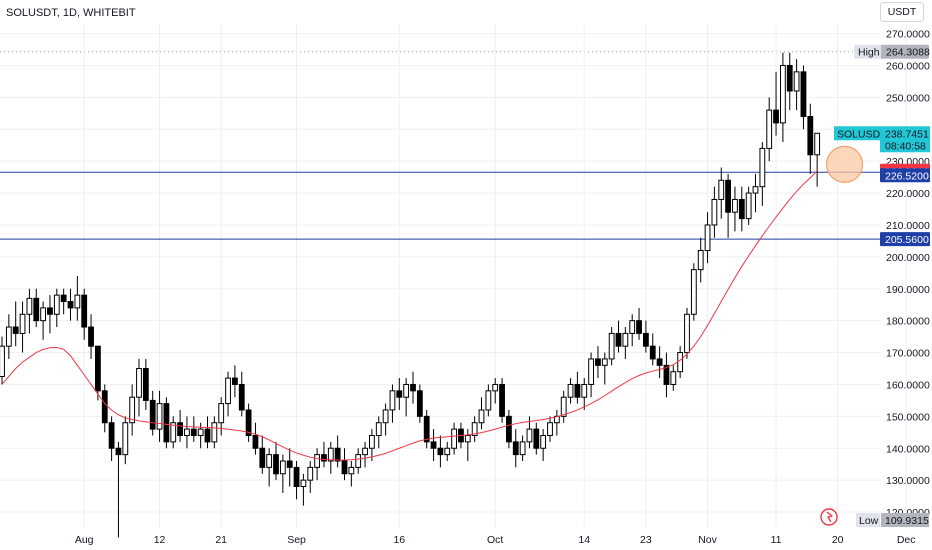  I want to click on high-tag: High, so click(868, 51).